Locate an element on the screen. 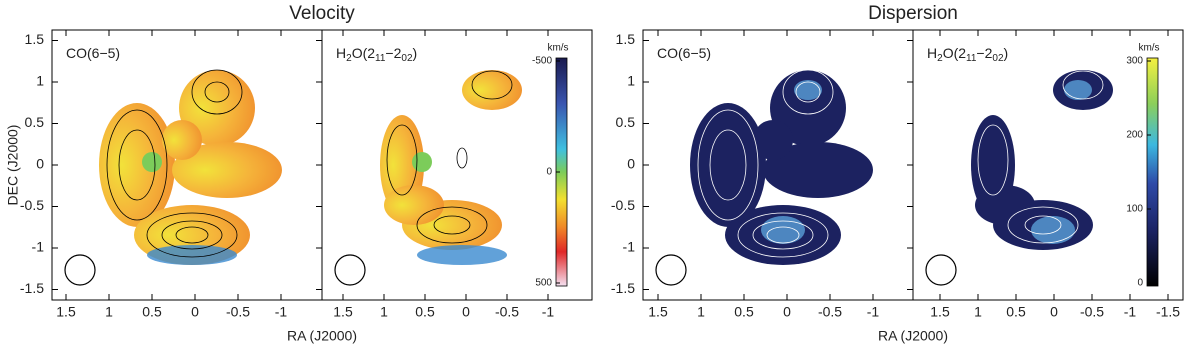  y-tick-label: -1 is located at coordinates (629, 247).